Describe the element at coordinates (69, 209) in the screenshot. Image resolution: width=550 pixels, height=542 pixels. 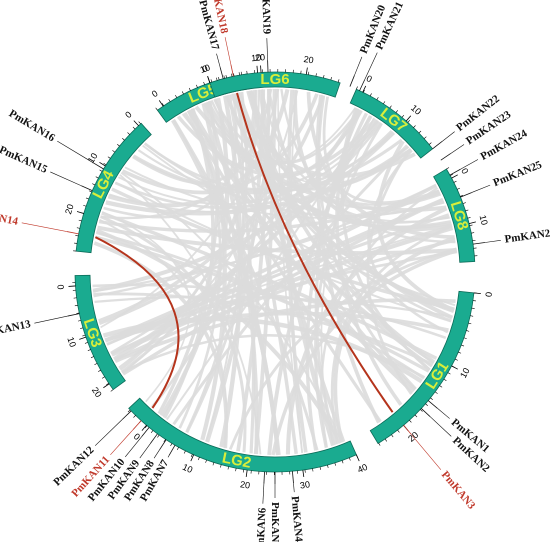
I see `tick-label-lg4: 20` at that location.